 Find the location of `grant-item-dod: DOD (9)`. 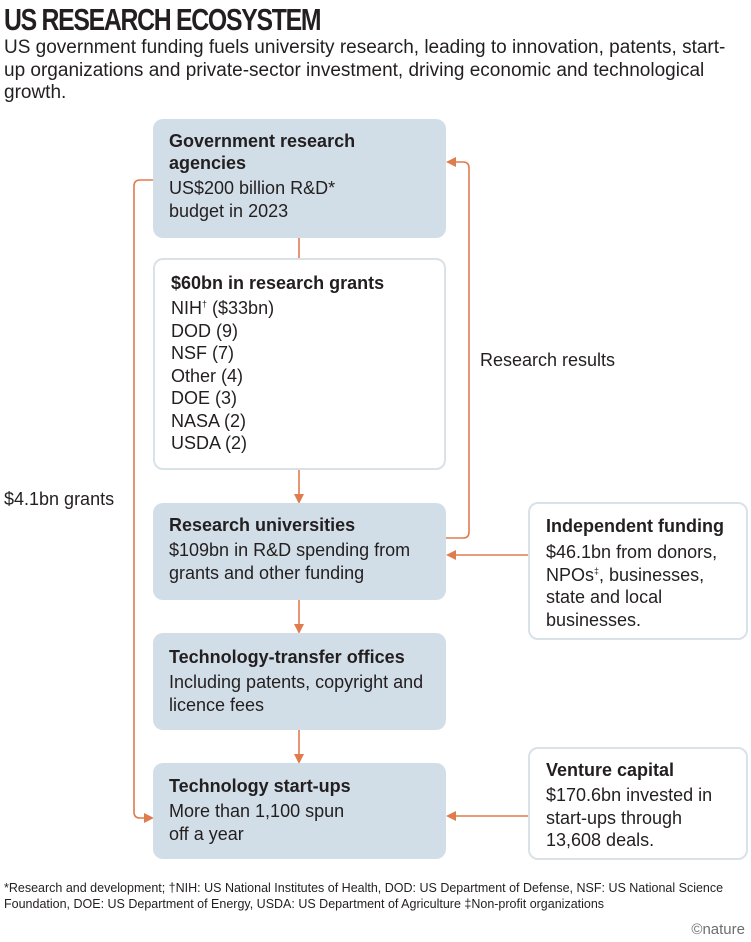

grant-item-dod: DOD (9) is located at coordinates (205, 330).